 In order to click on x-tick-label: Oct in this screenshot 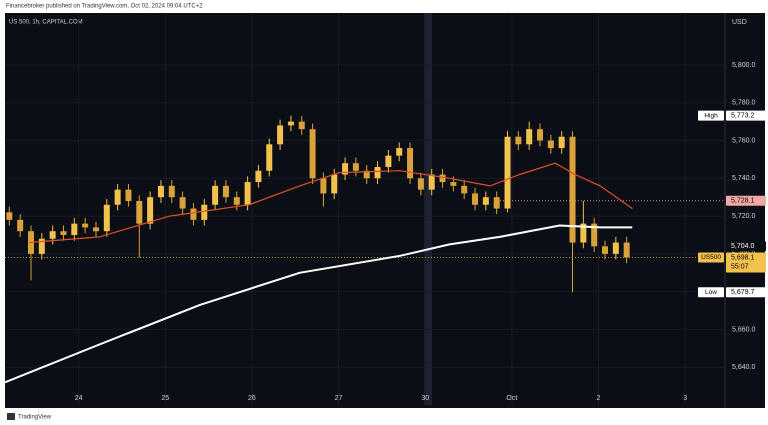, I will do `click(511, 398)`.